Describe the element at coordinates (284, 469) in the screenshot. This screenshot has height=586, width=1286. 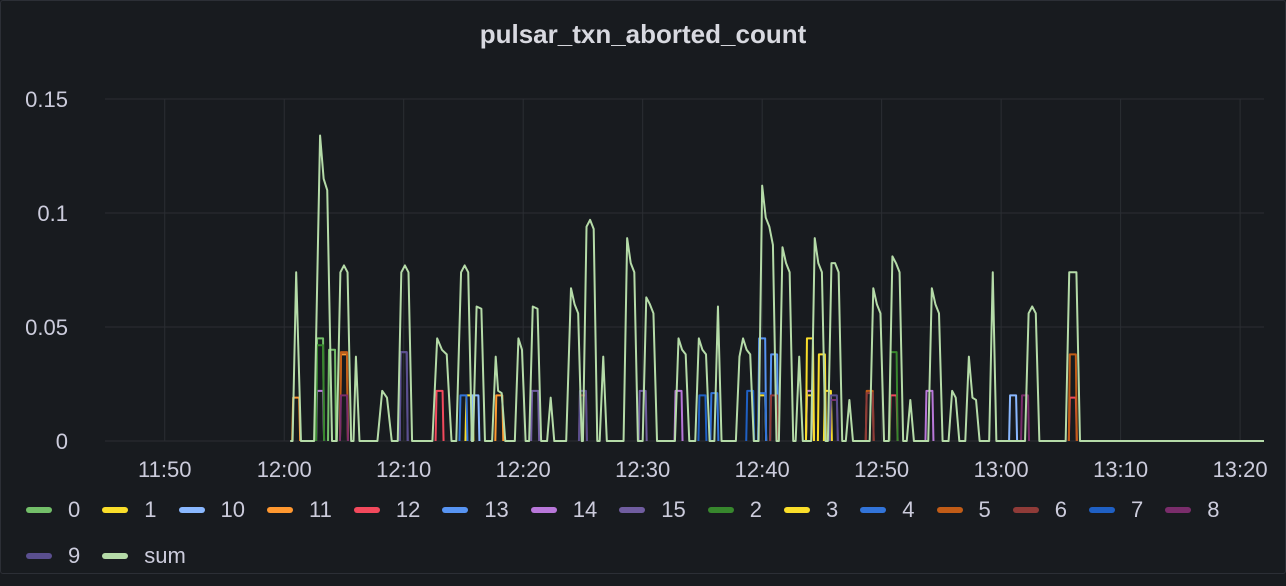
I see `x-tick-label: 12:00` at that location.